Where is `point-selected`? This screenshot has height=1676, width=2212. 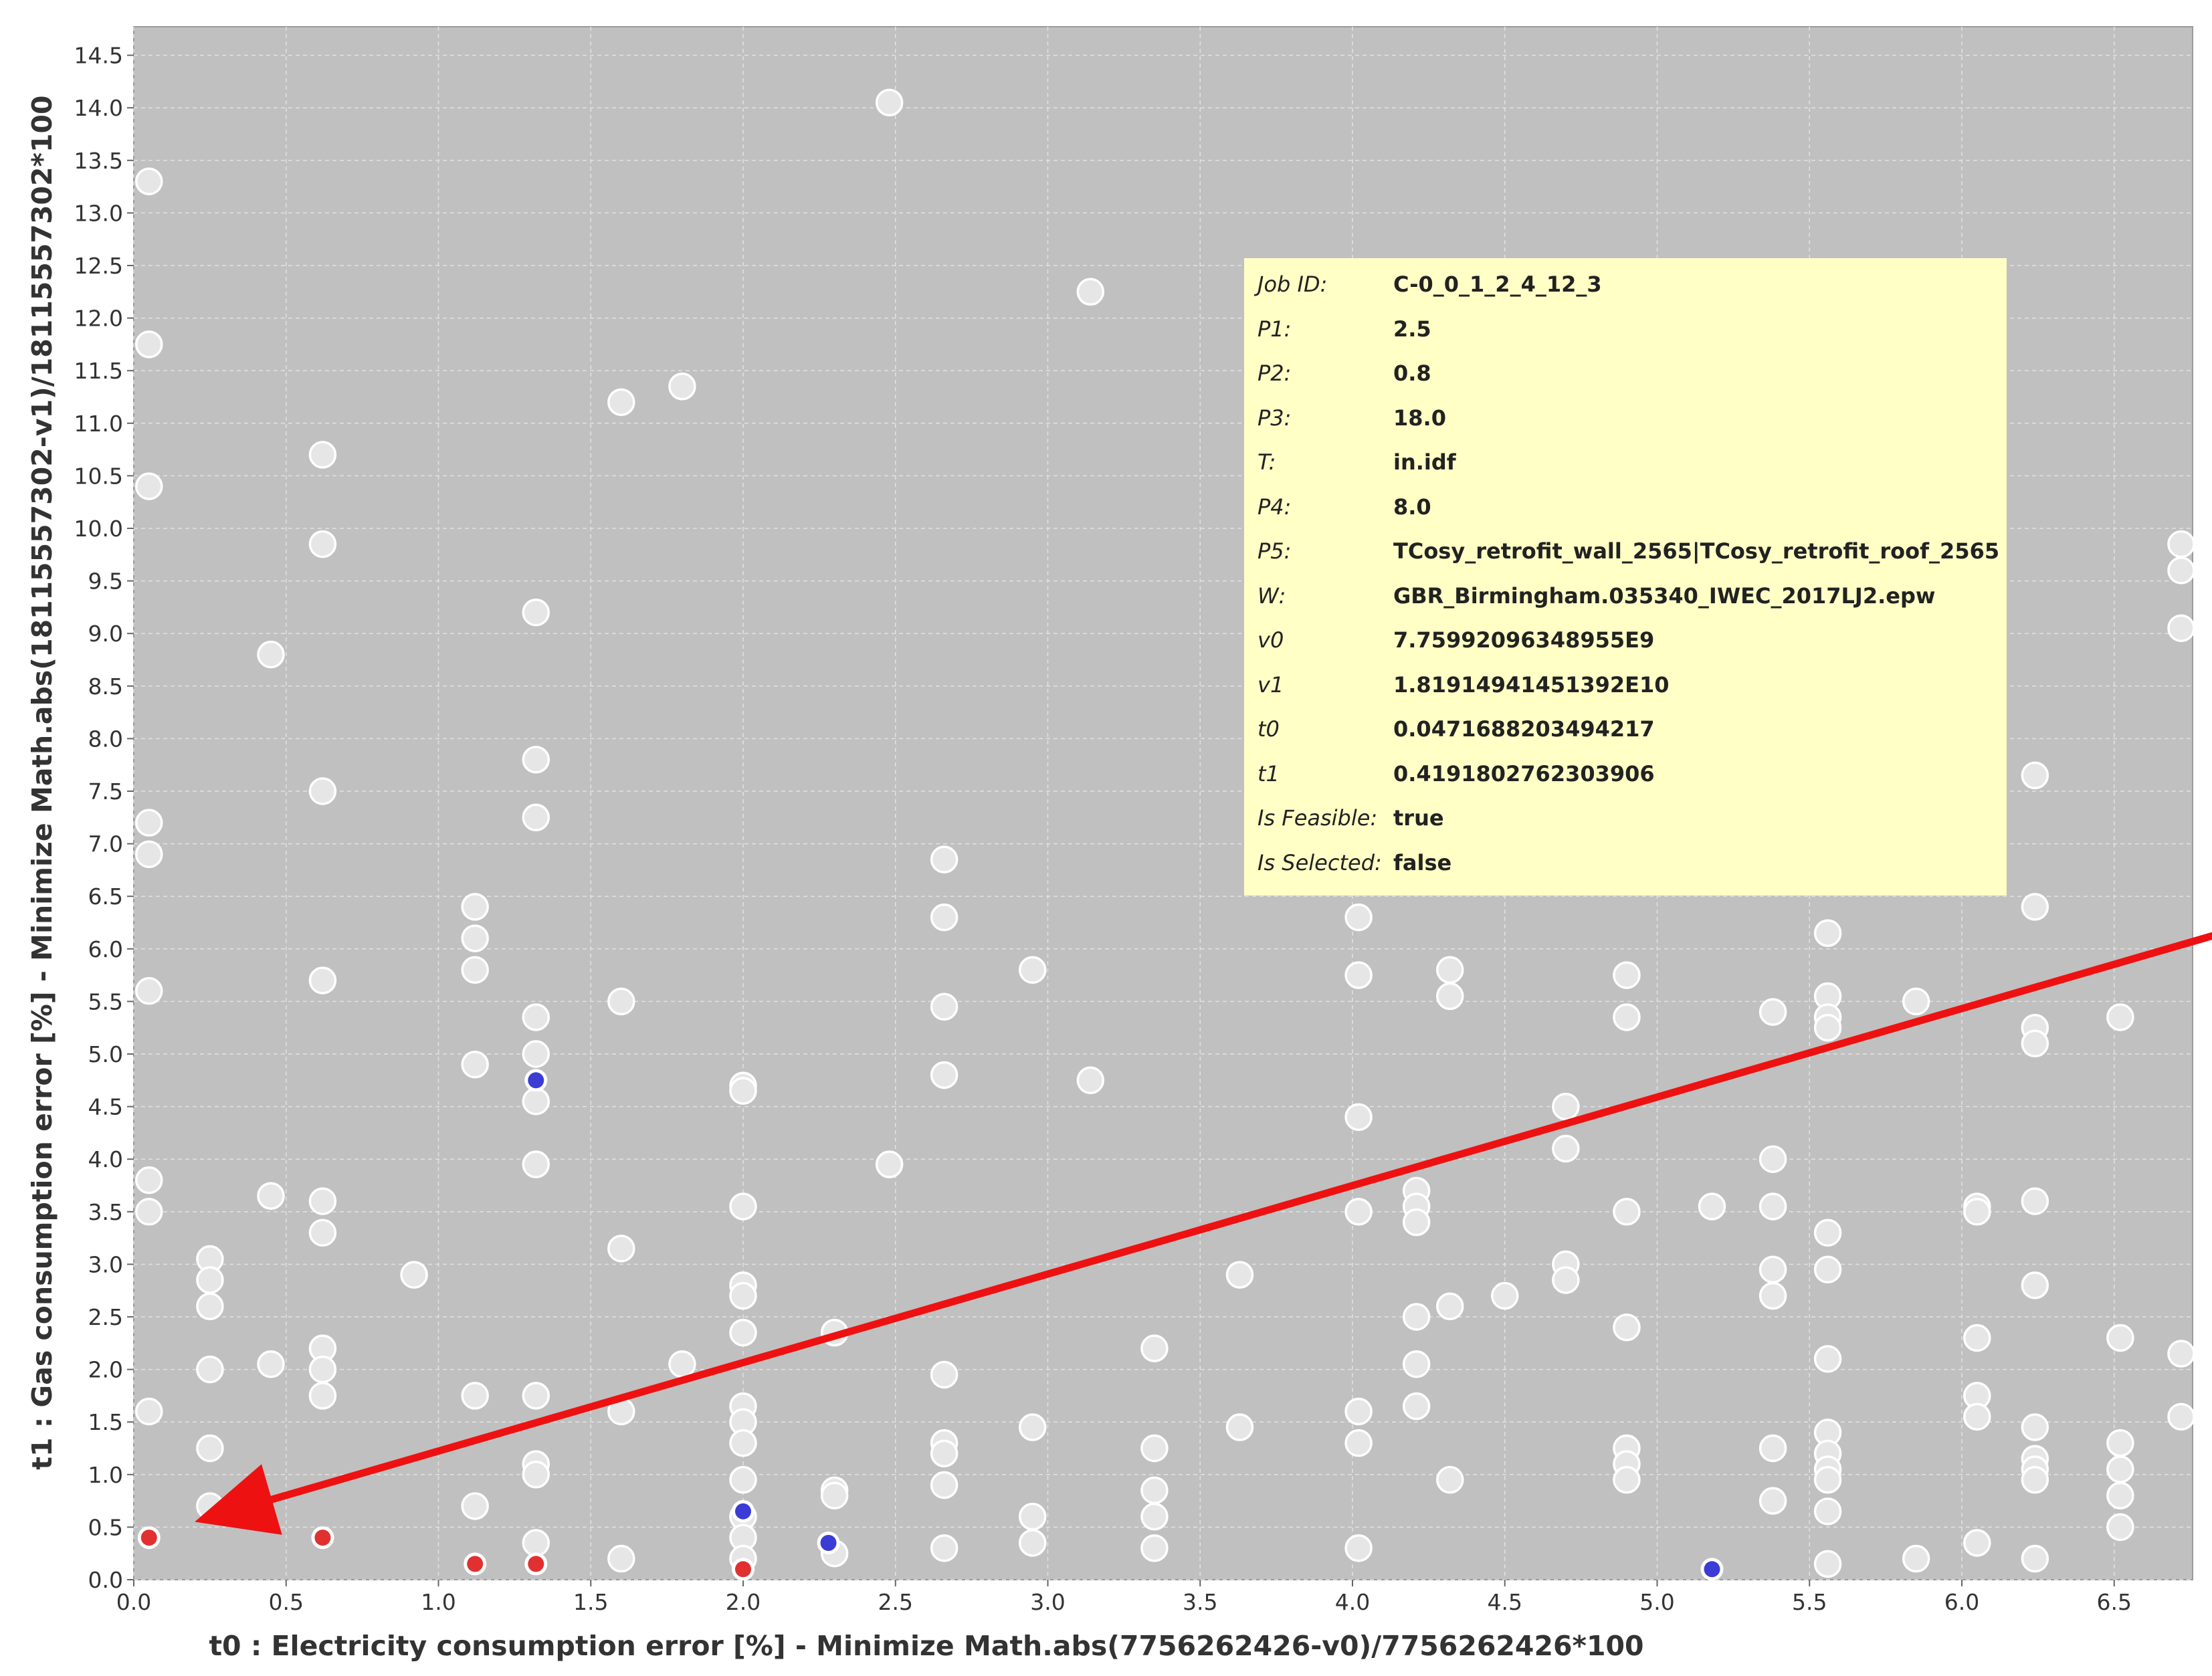
point-selected is located at coordinates (536, 1080).